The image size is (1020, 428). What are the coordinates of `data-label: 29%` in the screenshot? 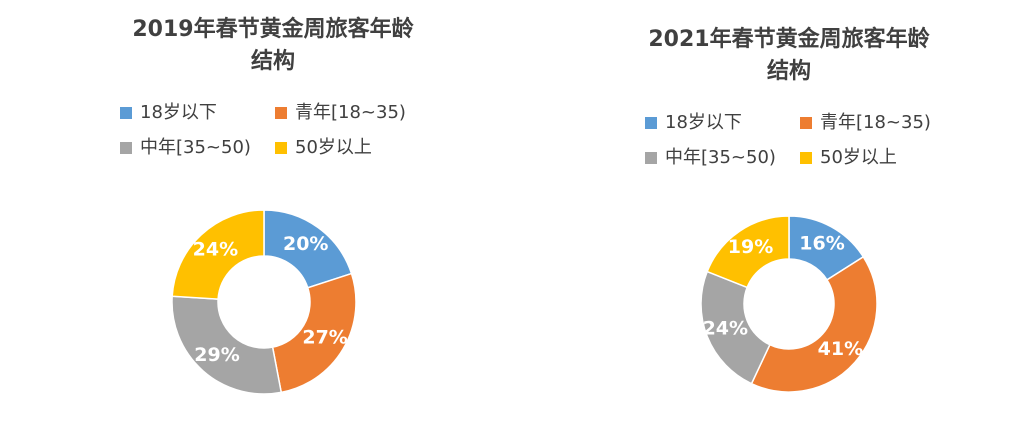 It's located at (216, 355).